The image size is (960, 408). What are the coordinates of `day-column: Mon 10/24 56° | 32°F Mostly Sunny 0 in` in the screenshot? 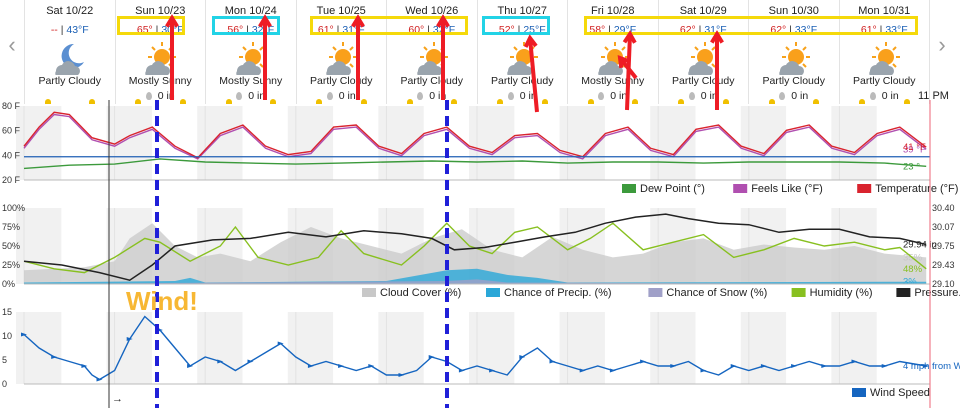 It's located at (251, 52).